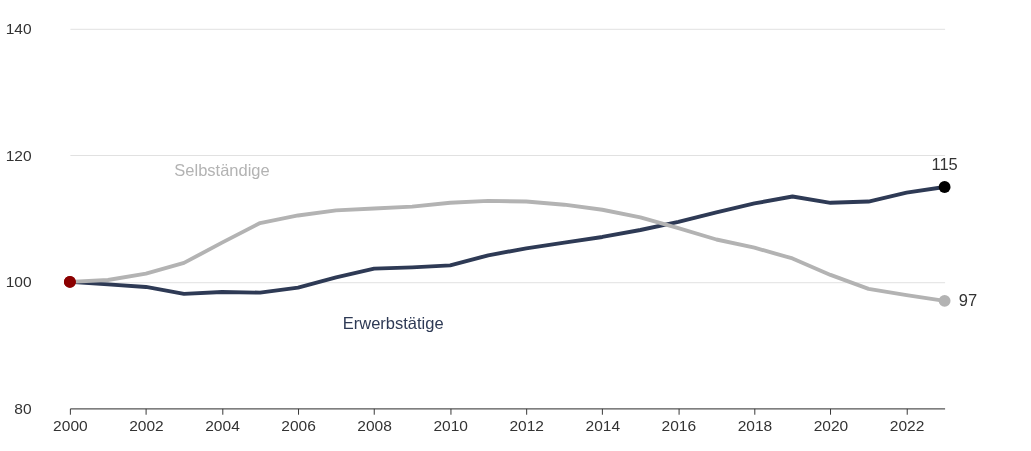 This screenshot has width=1031, height=451. Describe the element at coordinates (222, 170) in the screenshot. I see `text: Selbständige` at that location.